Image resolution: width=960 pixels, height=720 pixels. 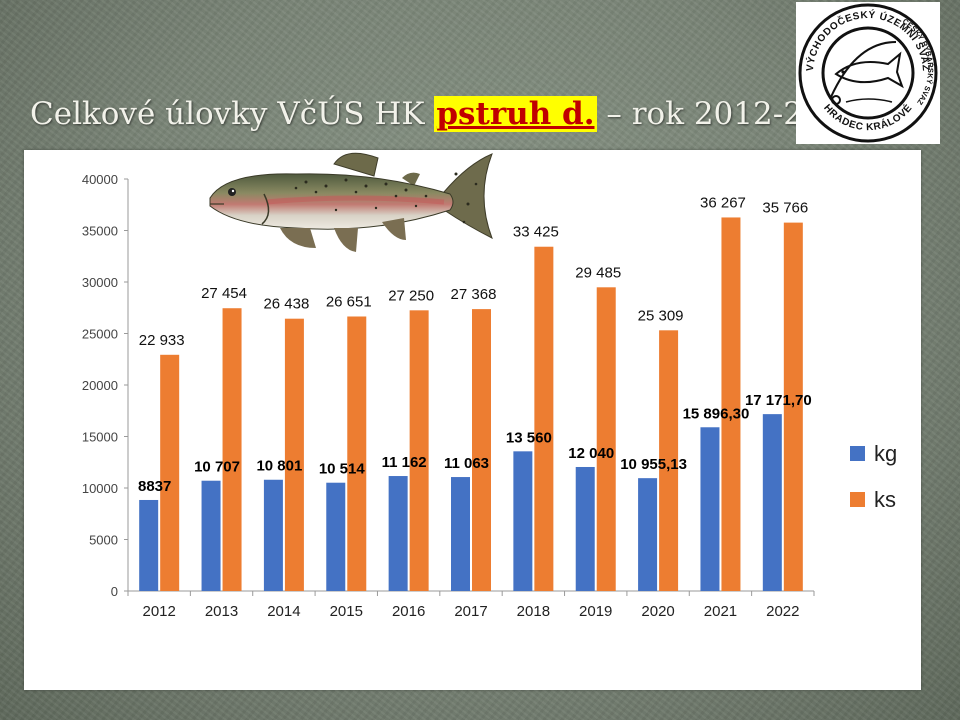 I want to click on data-label-kg: 12 040, so click(x=591, y=453).